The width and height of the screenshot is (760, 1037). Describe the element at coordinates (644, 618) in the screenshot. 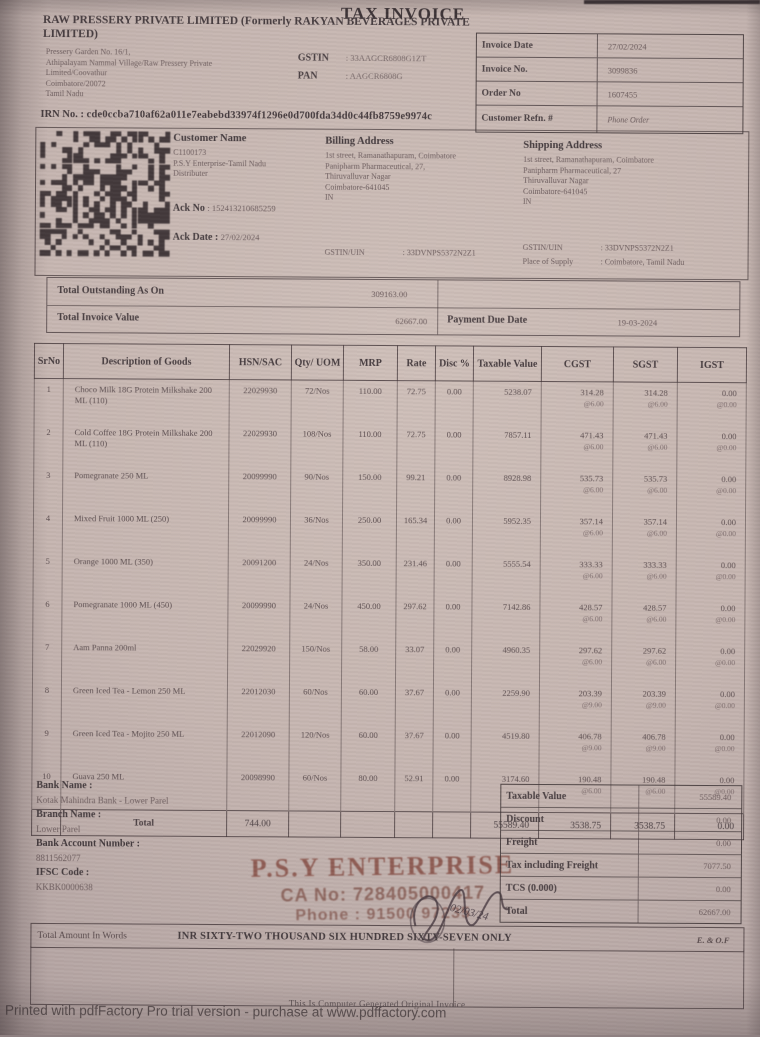

I see `item-sgst: 428.57 @6.00` at that location.